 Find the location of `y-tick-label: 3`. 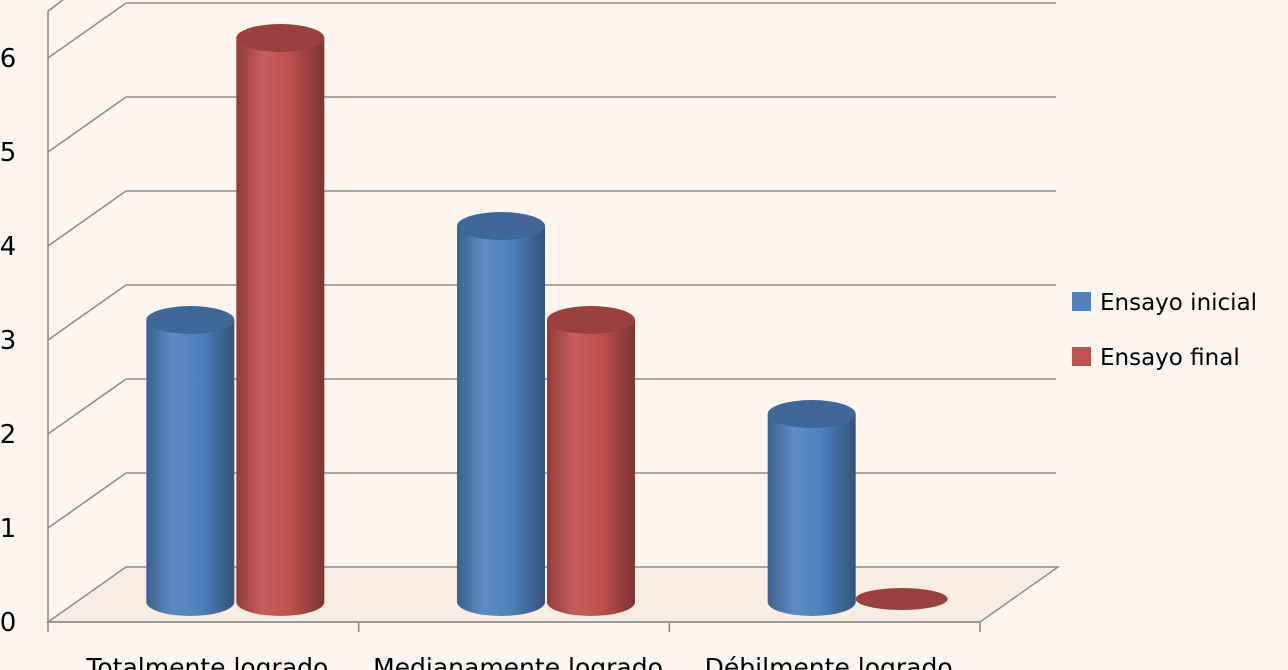

y-tick-label: 3 is located at coordinates (8, 341).